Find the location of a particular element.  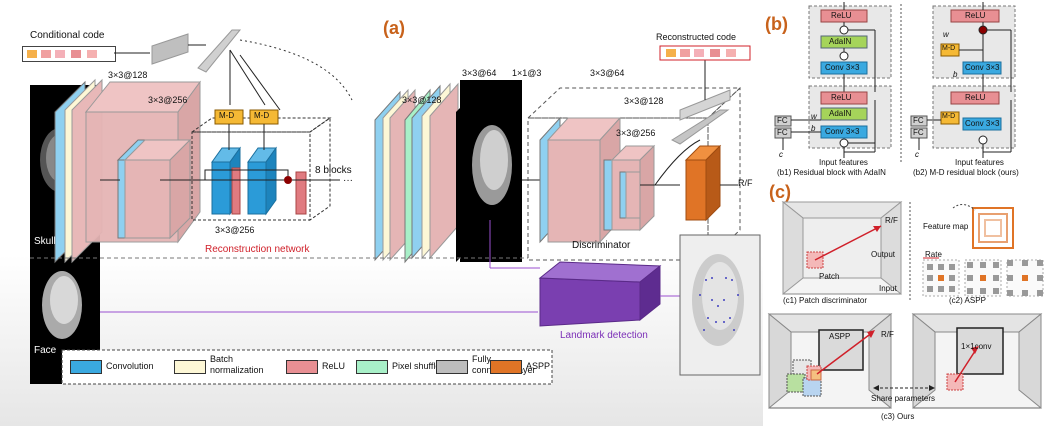

reconstruction-network-label: Reconstruction network is located at coordinates (257, 249).